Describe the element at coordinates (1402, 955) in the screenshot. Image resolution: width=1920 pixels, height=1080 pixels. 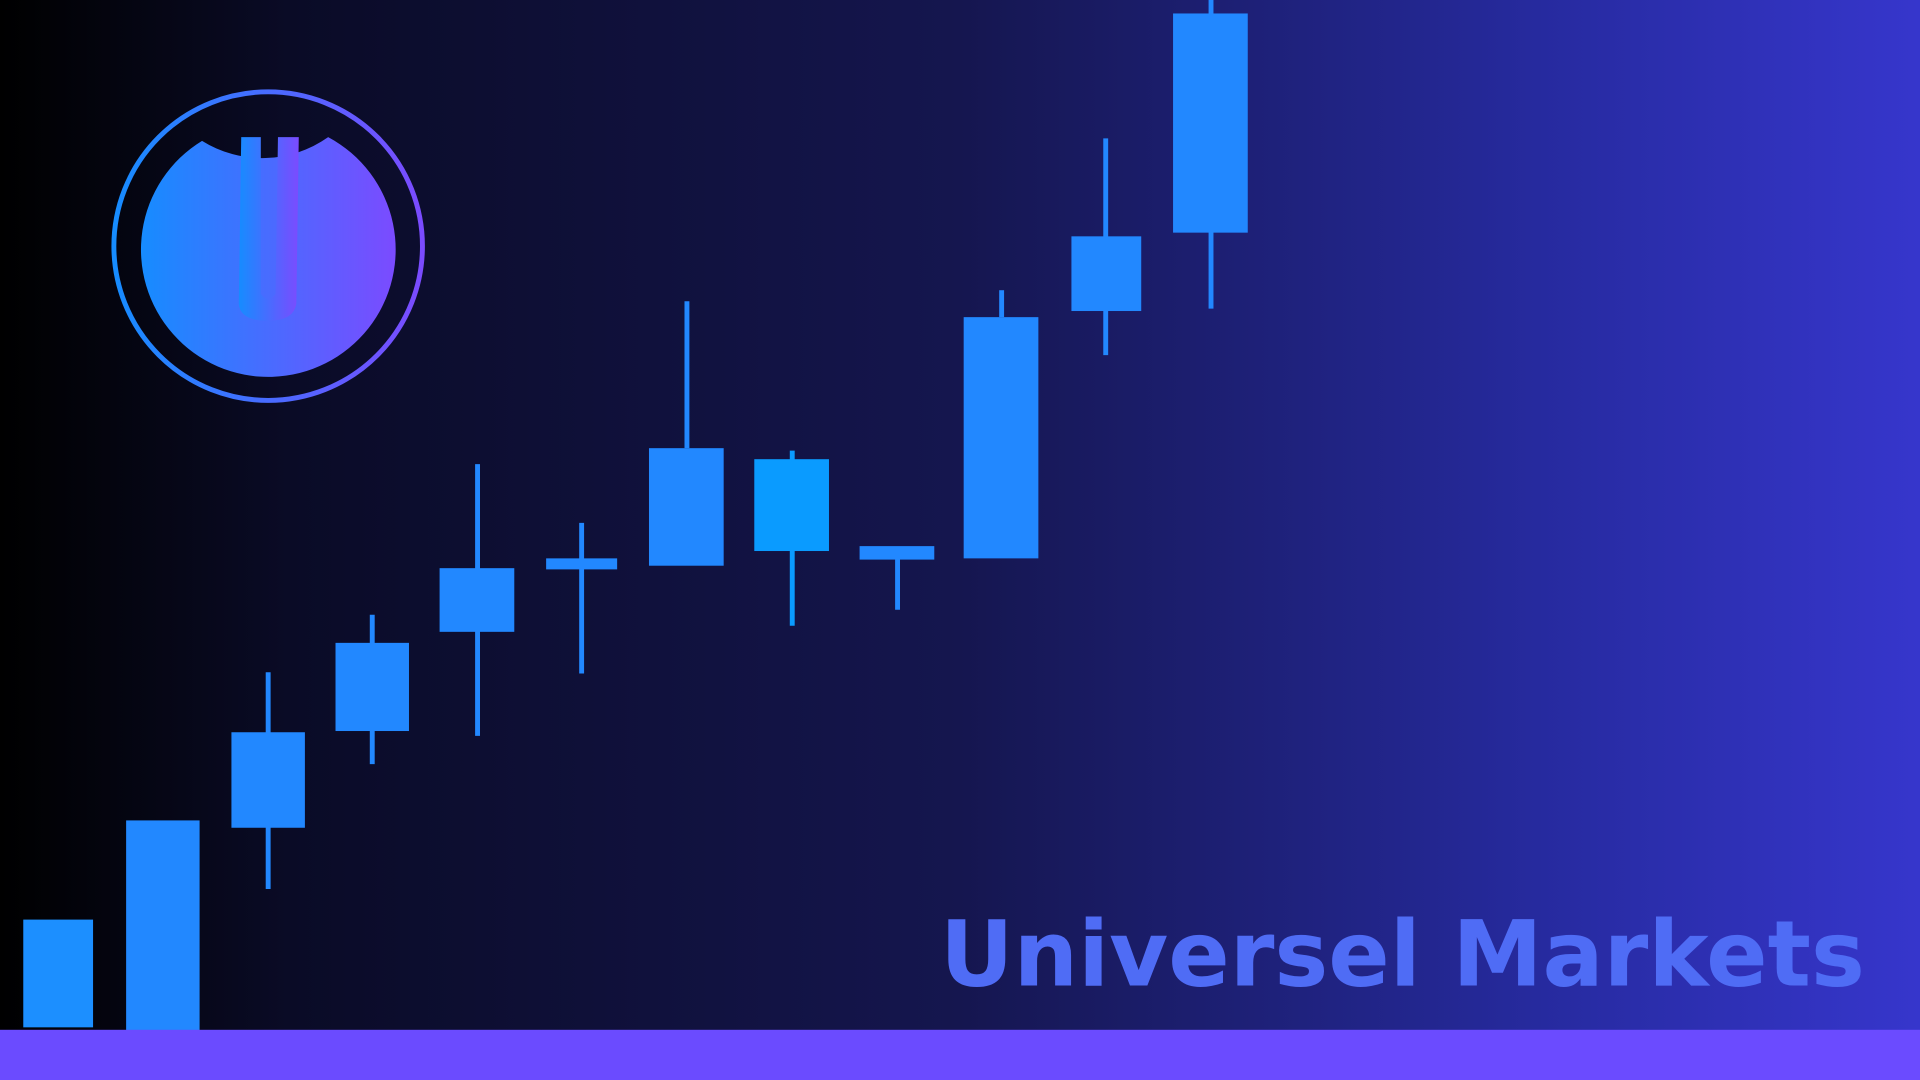
I see `brand-title: Universel Markets` at that location.